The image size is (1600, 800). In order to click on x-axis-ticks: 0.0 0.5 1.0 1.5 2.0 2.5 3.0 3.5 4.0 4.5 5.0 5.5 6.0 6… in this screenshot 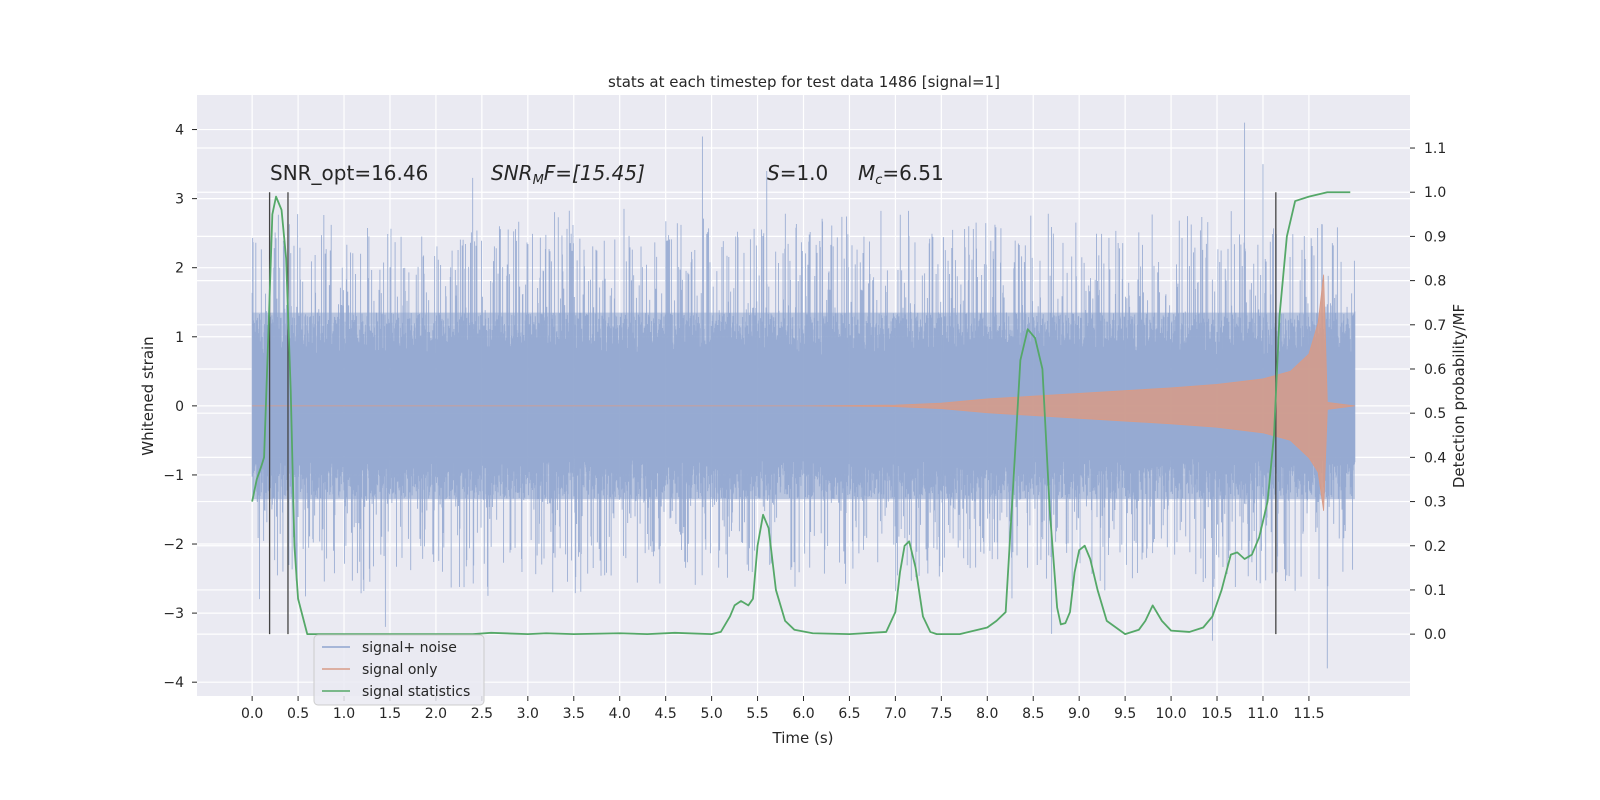, I will do `click(783, 709)`.